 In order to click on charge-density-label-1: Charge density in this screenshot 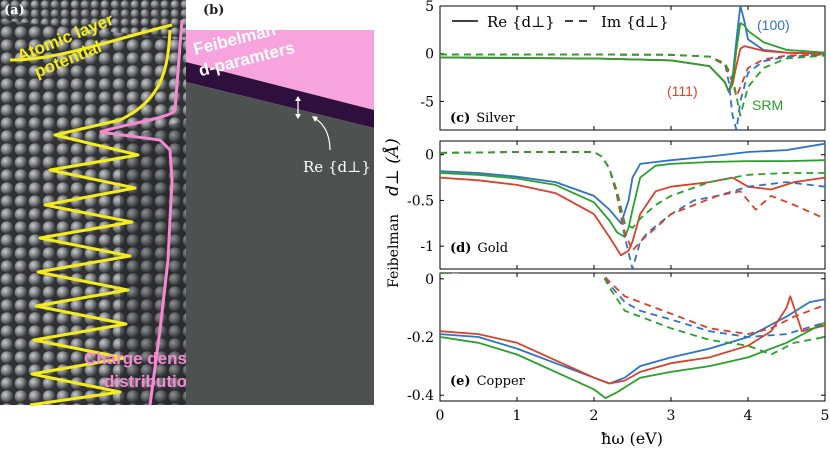, I will do `click(145, 358)`.